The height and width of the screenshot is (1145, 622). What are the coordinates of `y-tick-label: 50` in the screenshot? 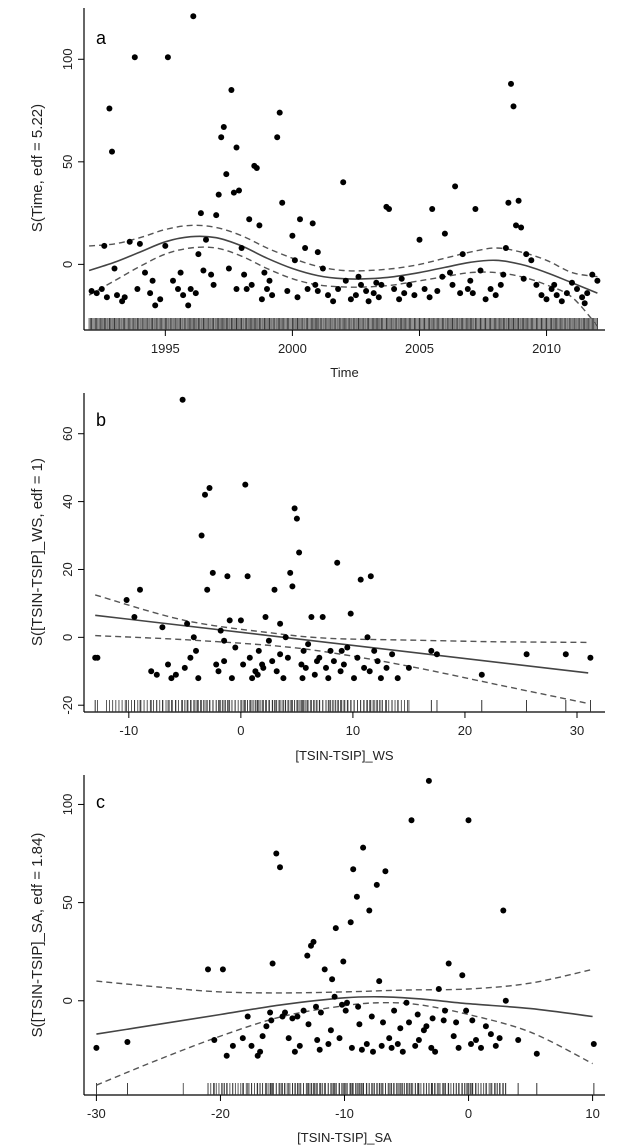 It's located at (67, 162).